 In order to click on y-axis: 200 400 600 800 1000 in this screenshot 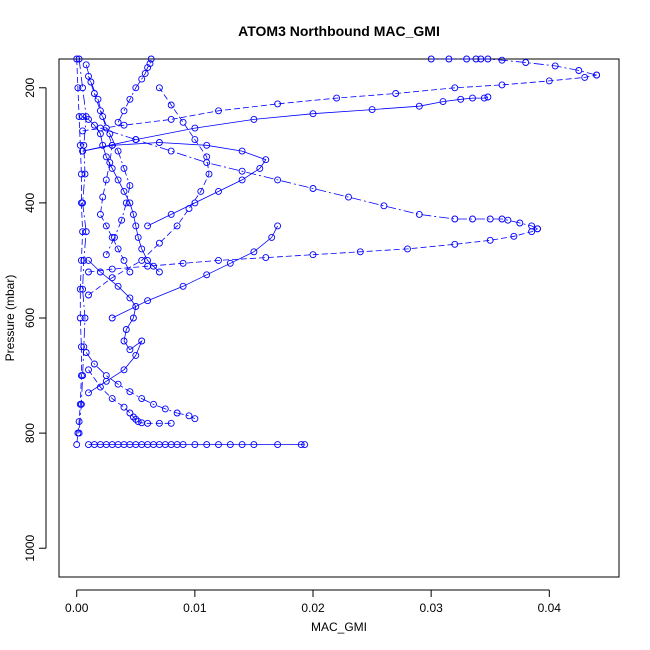, I will do `click(35, 319)`.